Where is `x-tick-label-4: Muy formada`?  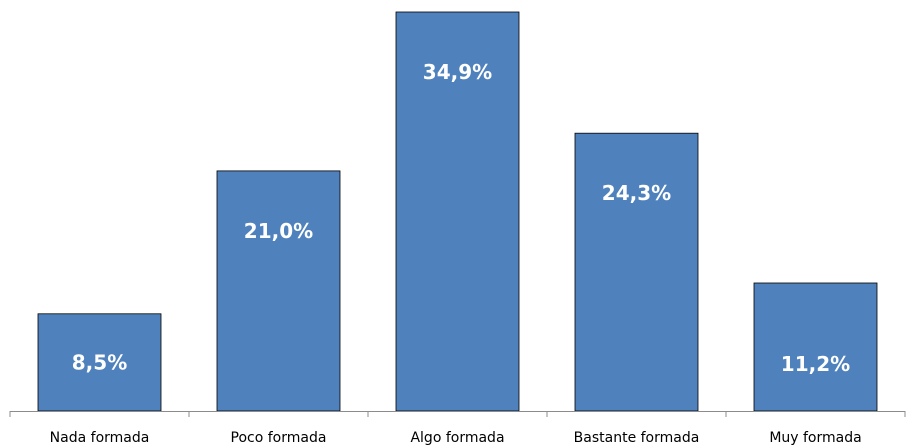
x-tick-label-4: Muy formada is located at coordinates (815, 437).